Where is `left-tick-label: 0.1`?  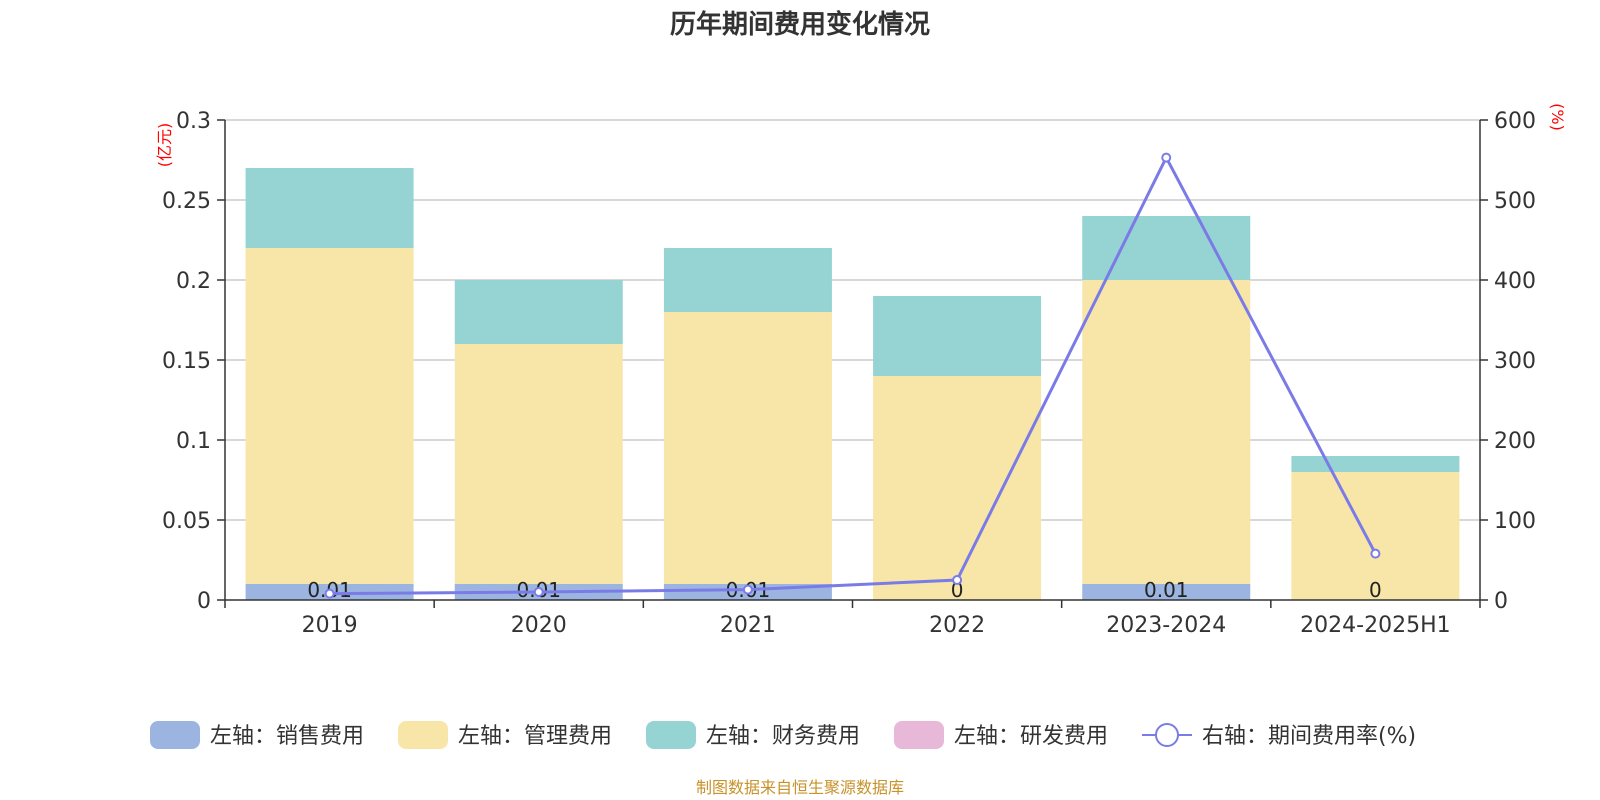 left-tick-label: 0.1 is located at coordinates (193, 441).